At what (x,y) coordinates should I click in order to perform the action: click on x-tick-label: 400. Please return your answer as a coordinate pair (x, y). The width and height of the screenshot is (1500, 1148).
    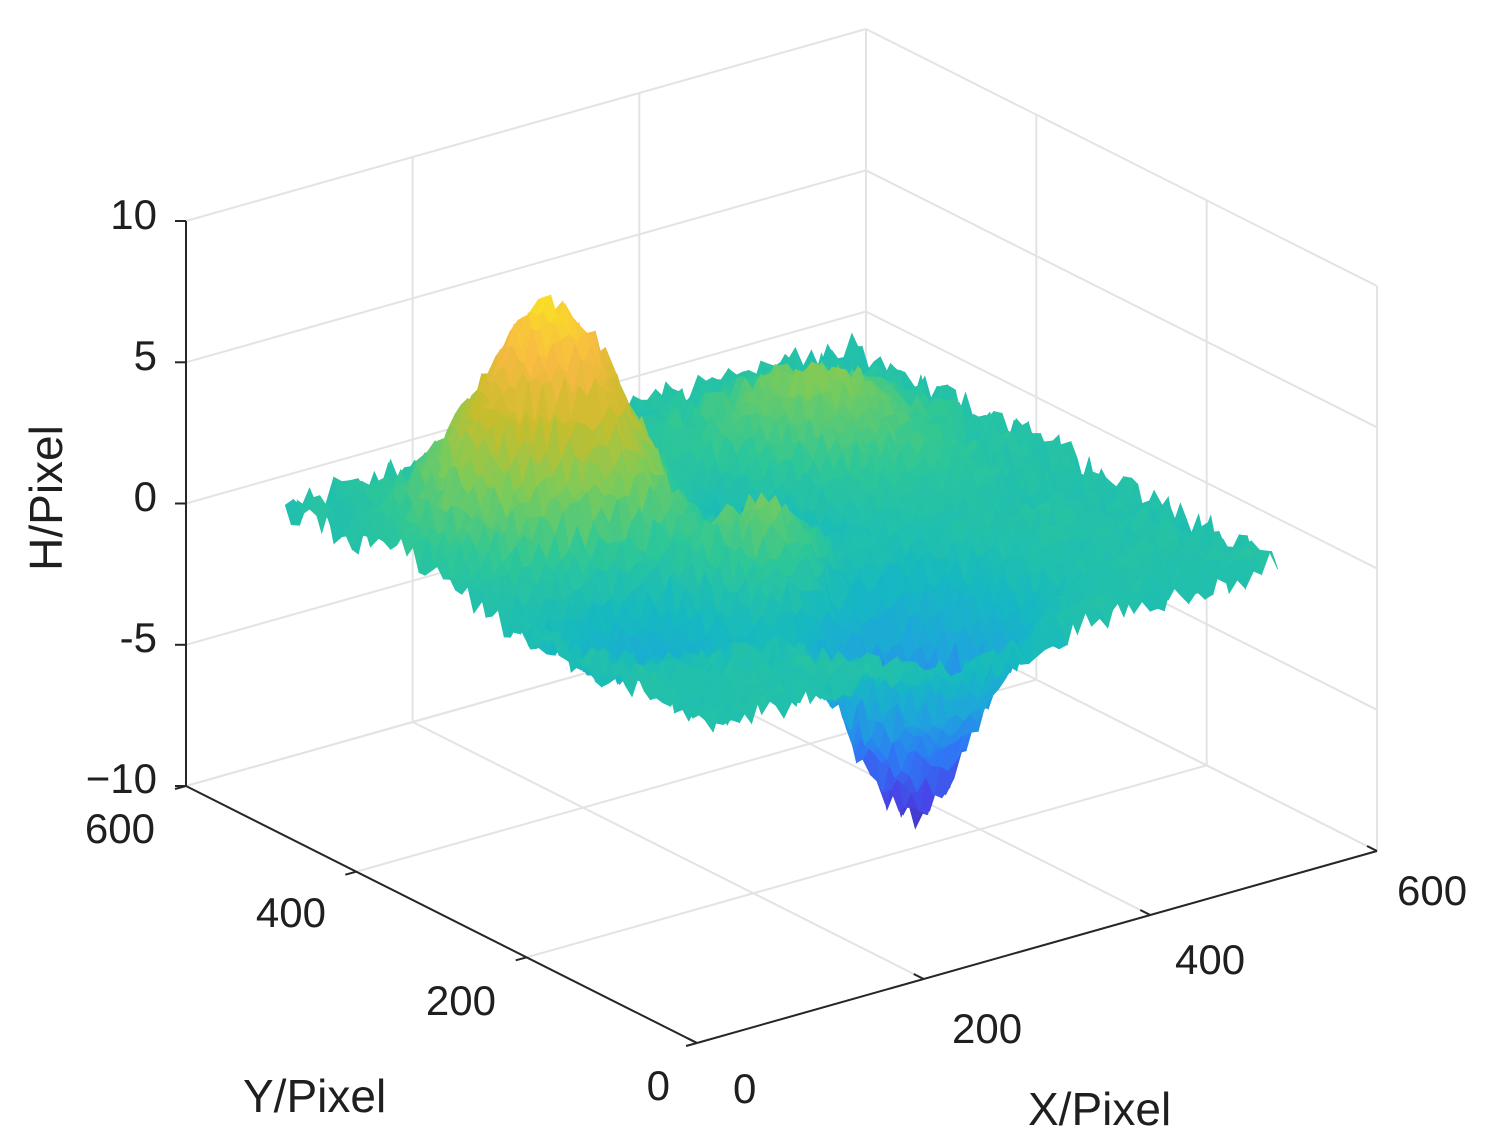
    Looking at the image, I should click on (1210, 959).